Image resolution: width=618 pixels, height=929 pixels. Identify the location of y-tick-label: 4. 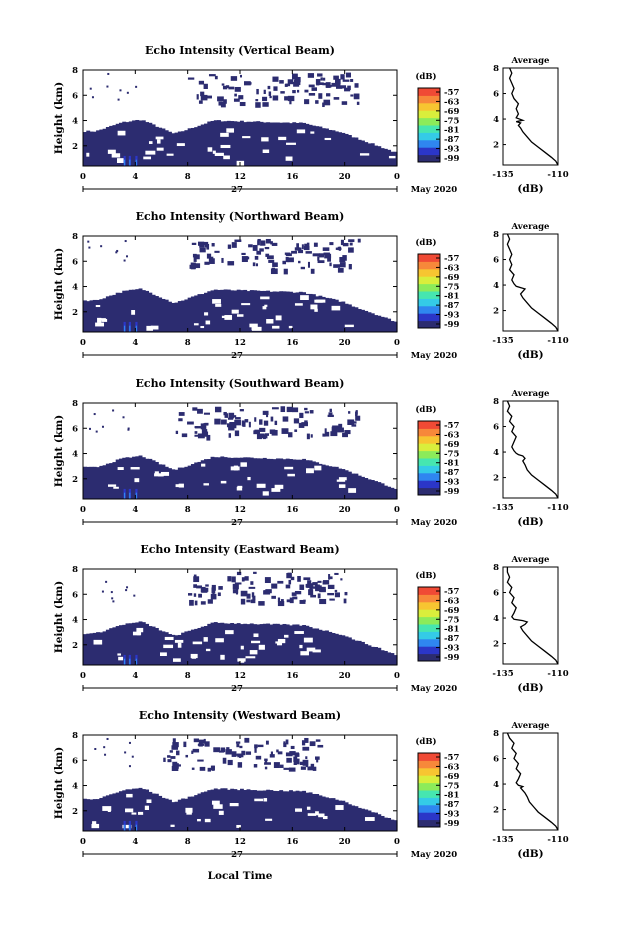
(75, 288).